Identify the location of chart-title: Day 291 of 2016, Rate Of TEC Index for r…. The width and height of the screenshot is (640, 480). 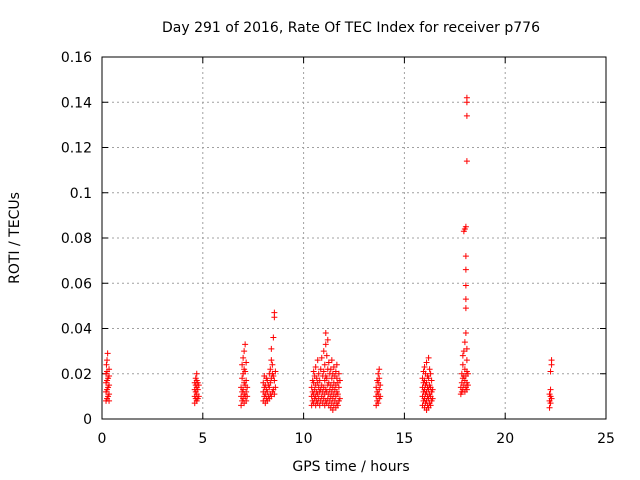
(351, 28).